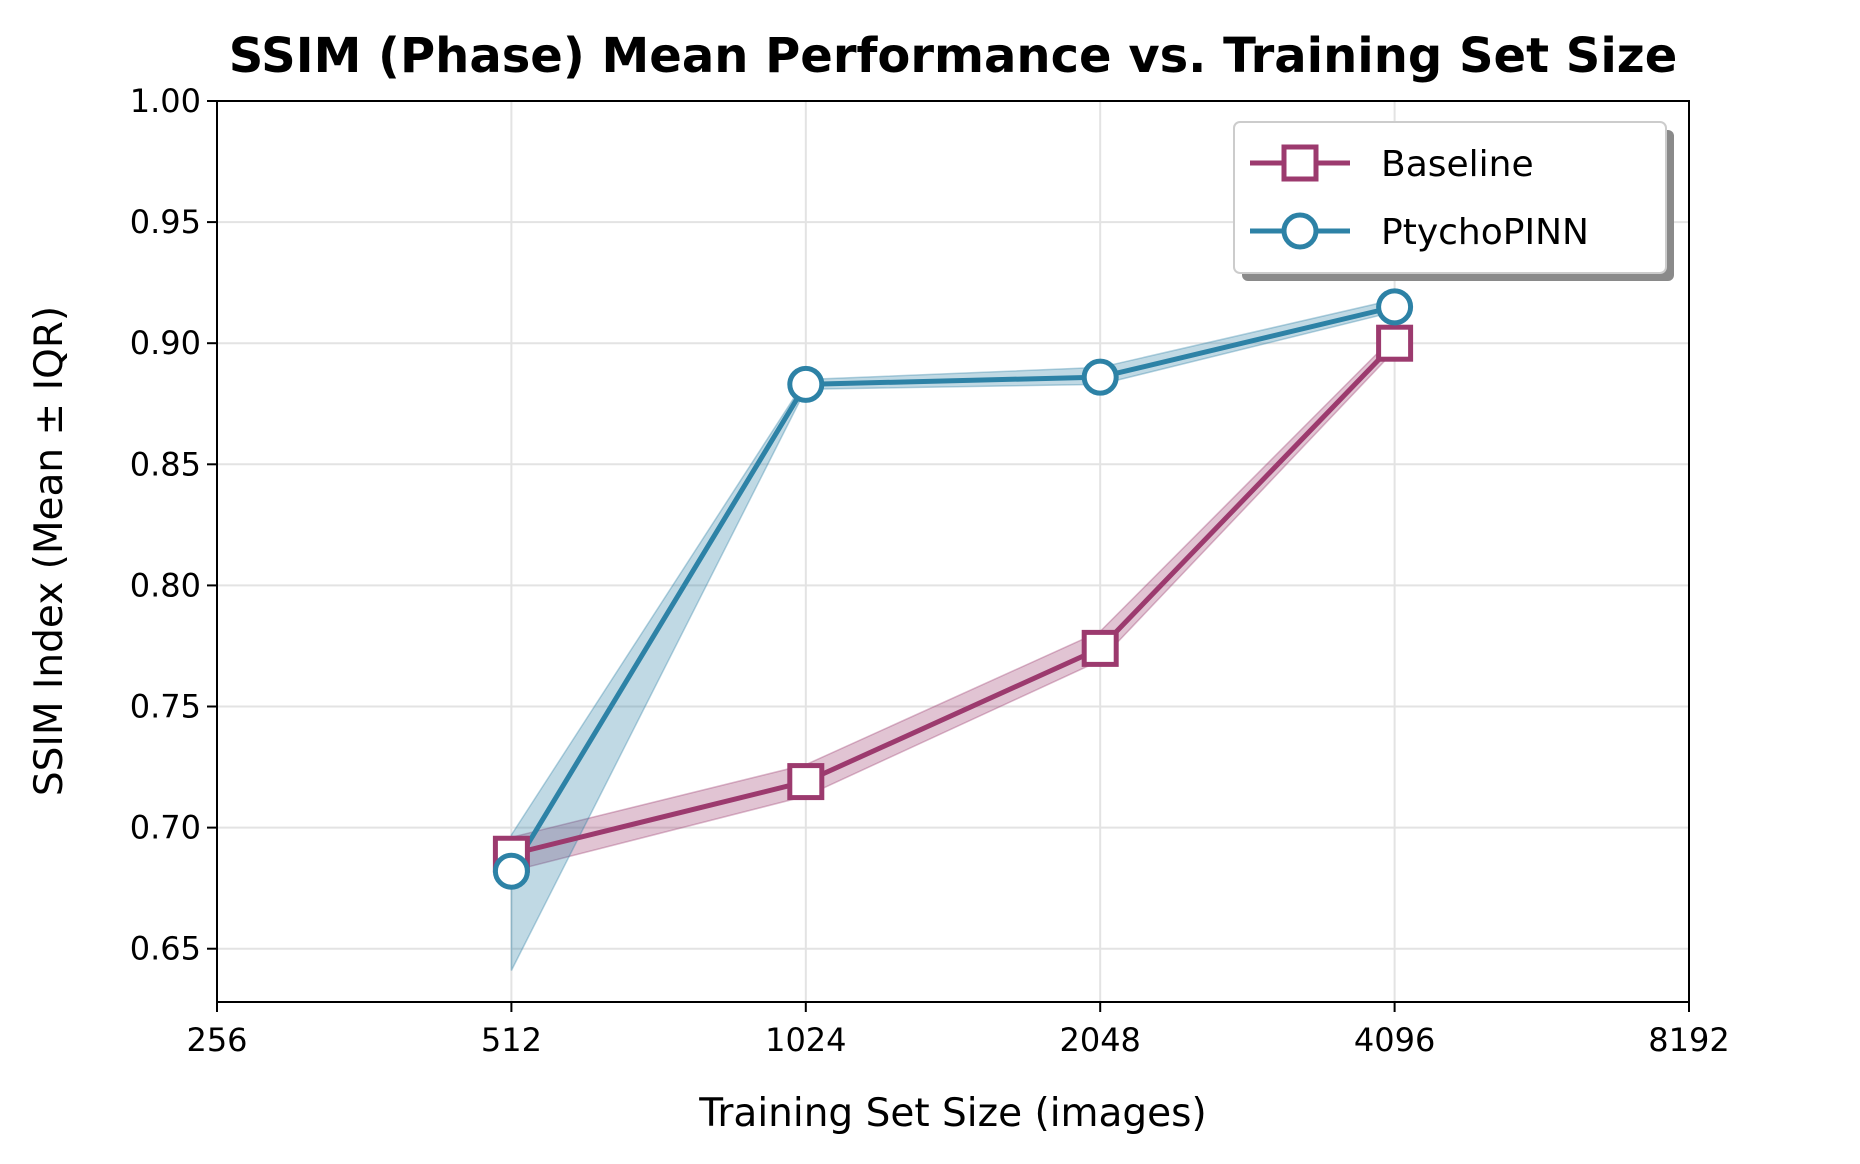 This screenshot has width=1860, height=1164. I want to click on legend-baseline-label: Baseline, so click(1457, 164).